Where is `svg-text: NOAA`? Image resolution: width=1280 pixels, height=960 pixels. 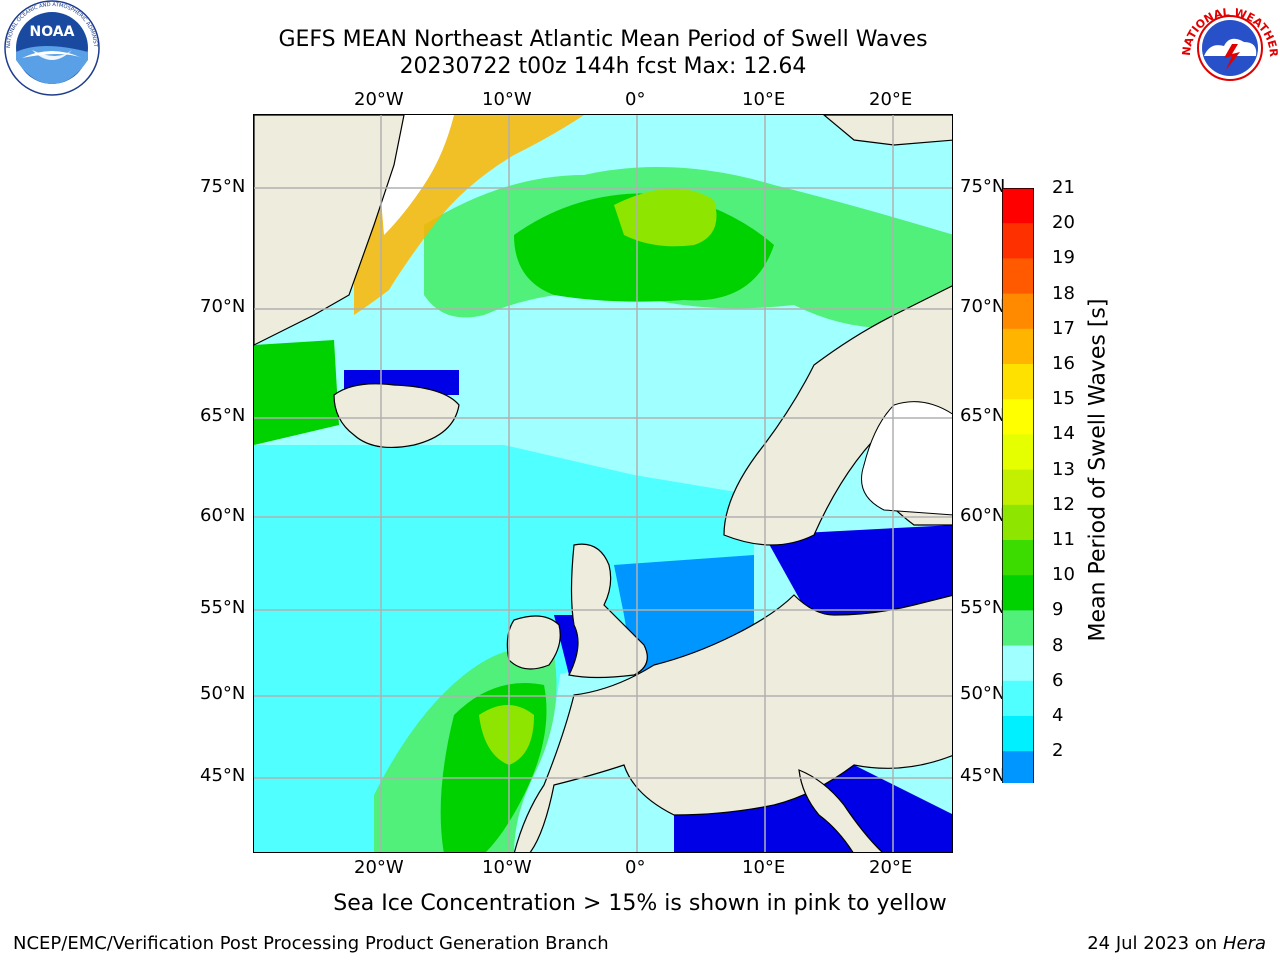
svg-text: NOAA is located at coordinates (52, 32).